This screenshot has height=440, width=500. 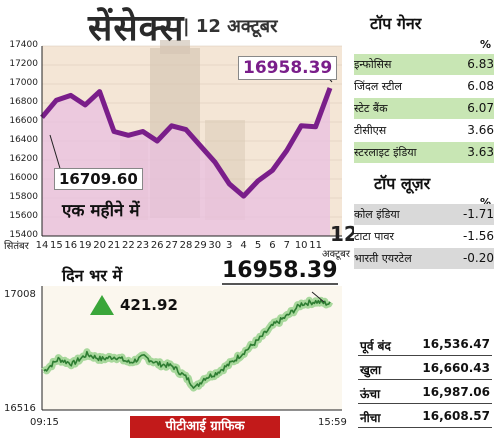 What do you see at coordinates (114, 245) in the screenshot?
I see `x-tick-label: 21` at bounding box center [114, 245].